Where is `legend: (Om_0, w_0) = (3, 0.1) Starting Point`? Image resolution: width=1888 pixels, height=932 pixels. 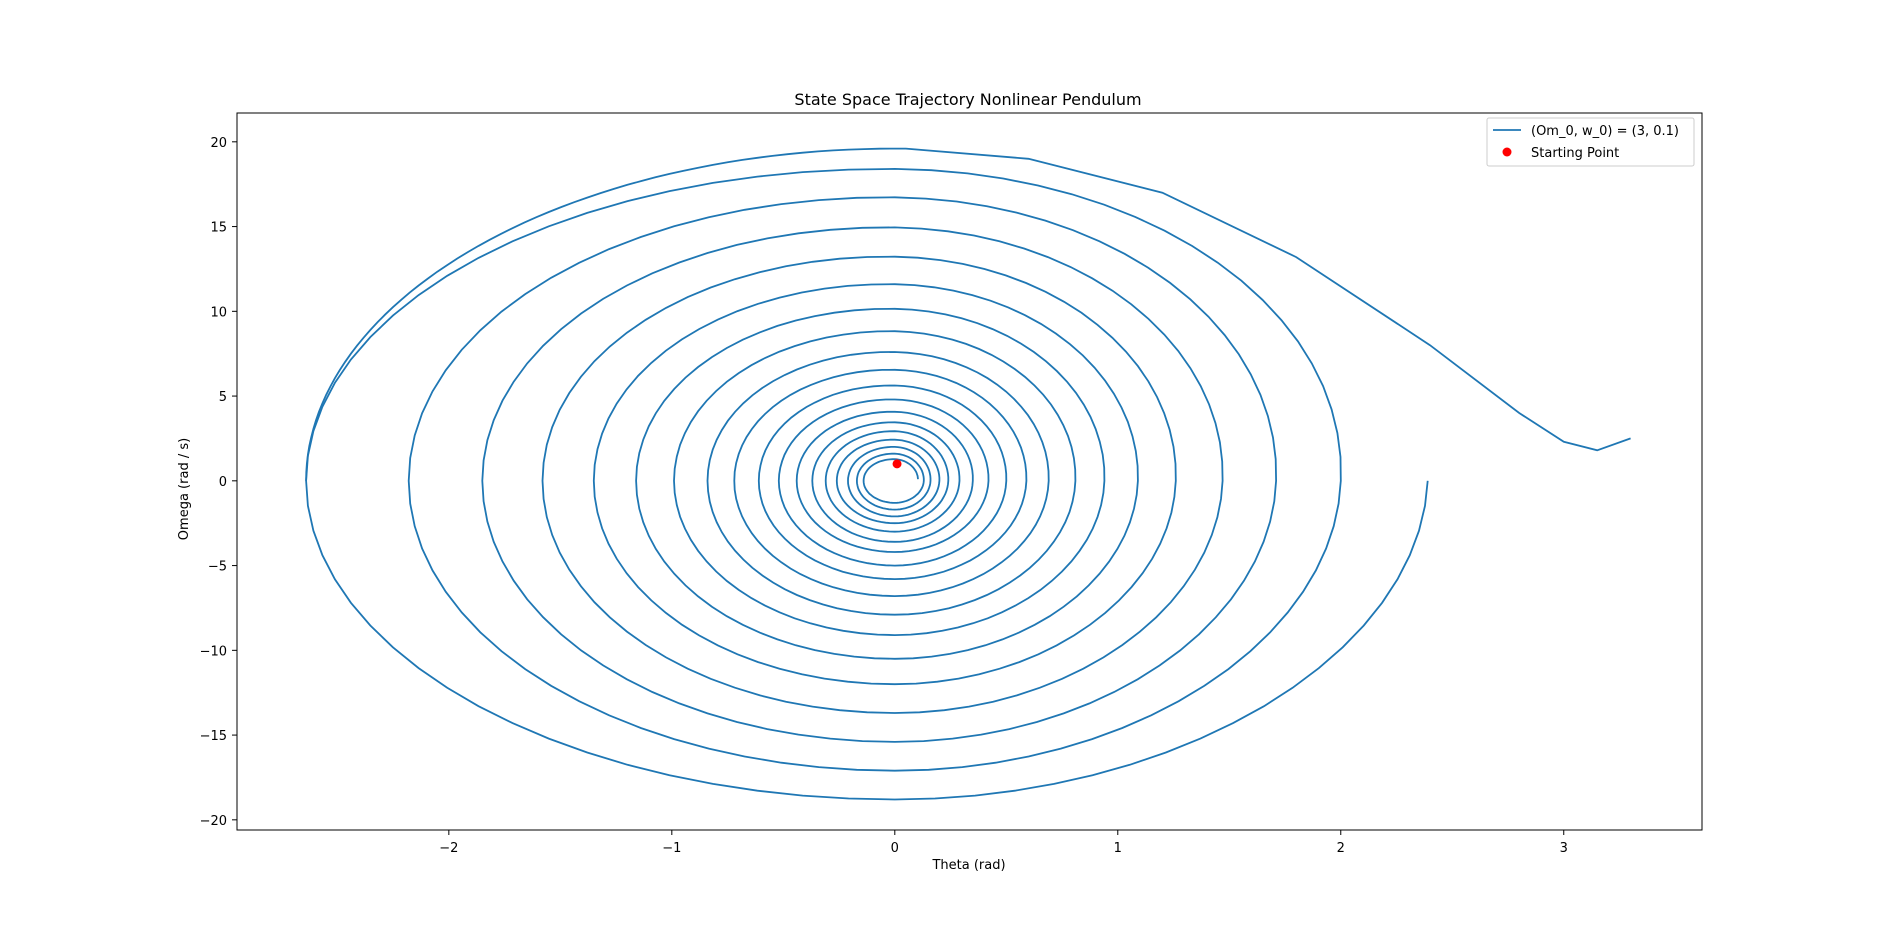
legend: (Om_0, w_0) = (3, 0.1) Starting Point is located at coordinates (1590, 142).